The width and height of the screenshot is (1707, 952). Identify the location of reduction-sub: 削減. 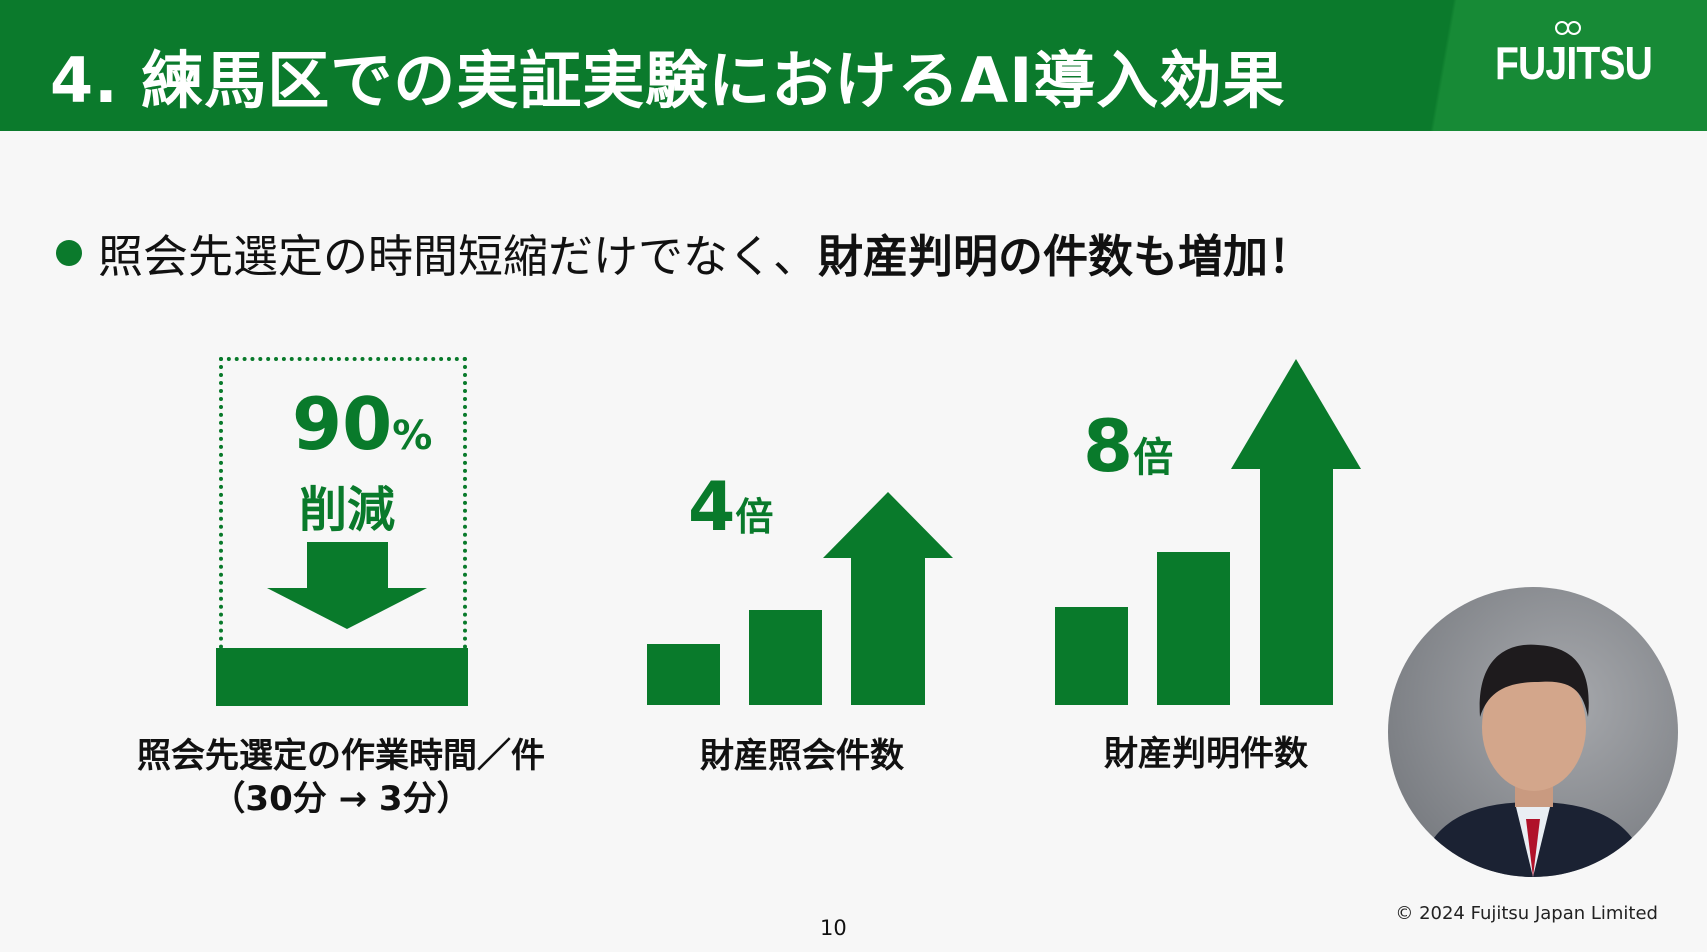
(347, 510).